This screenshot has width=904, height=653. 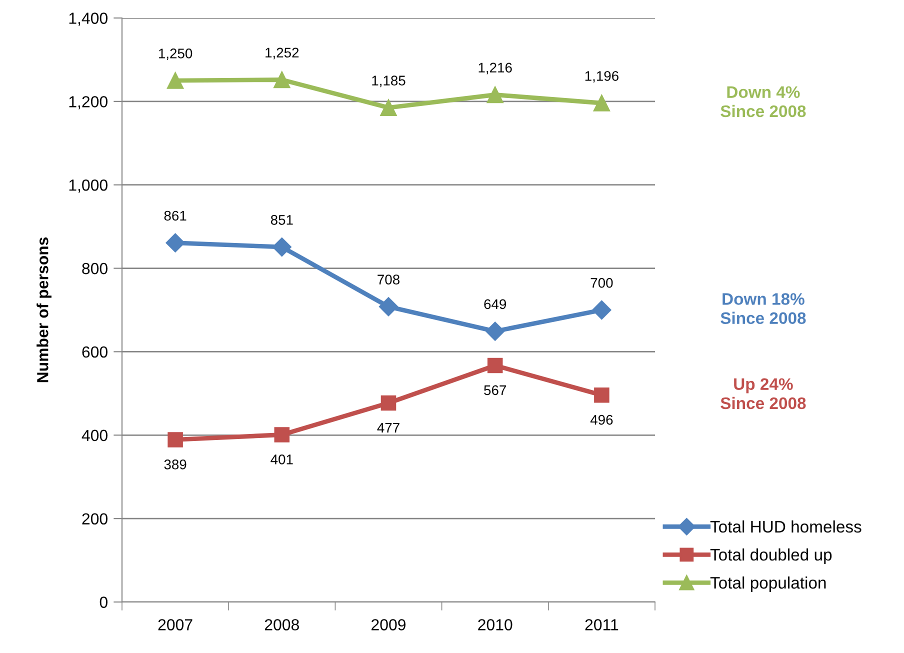 I want to click on y-tick-label: 0, so click(x=104, y=602).